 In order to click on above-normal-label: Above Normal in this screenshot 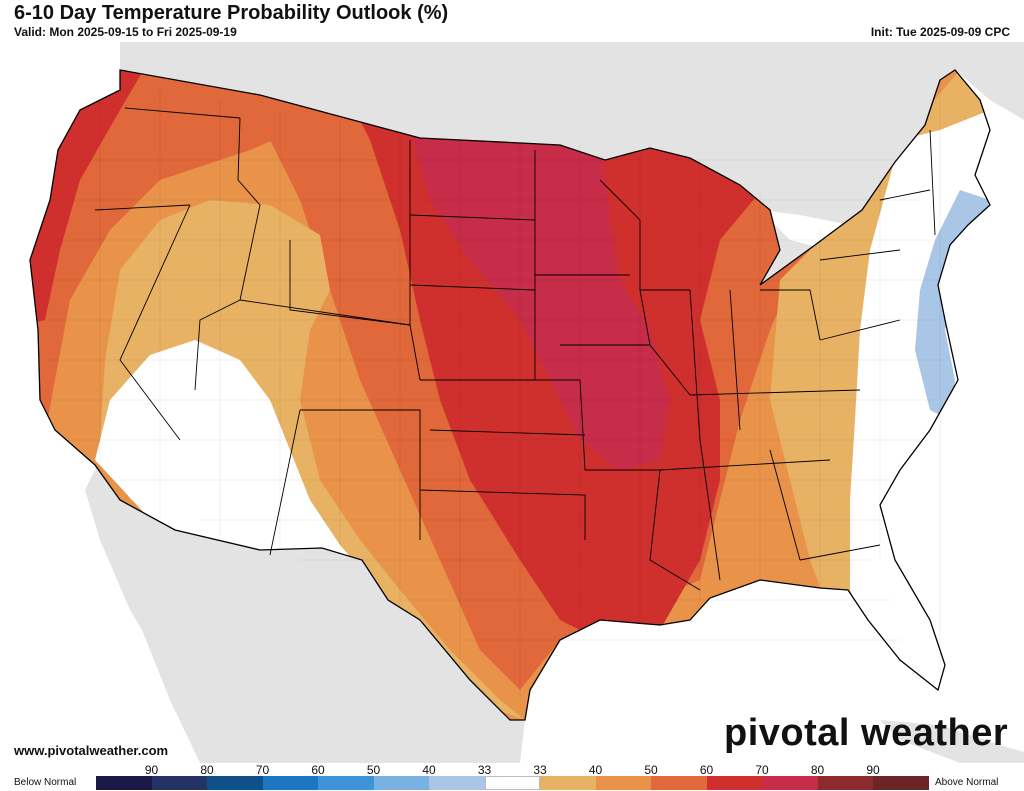, I will do `click(967, 782)`.